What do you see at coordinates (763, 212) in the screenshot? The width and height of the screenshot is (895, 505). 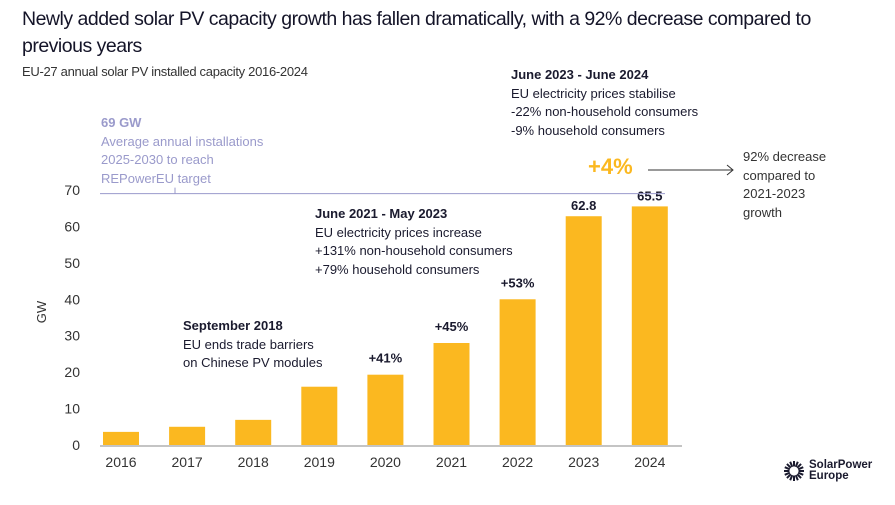 I see `decrease-annotation-line: growth` at bounding box center [763, 212].